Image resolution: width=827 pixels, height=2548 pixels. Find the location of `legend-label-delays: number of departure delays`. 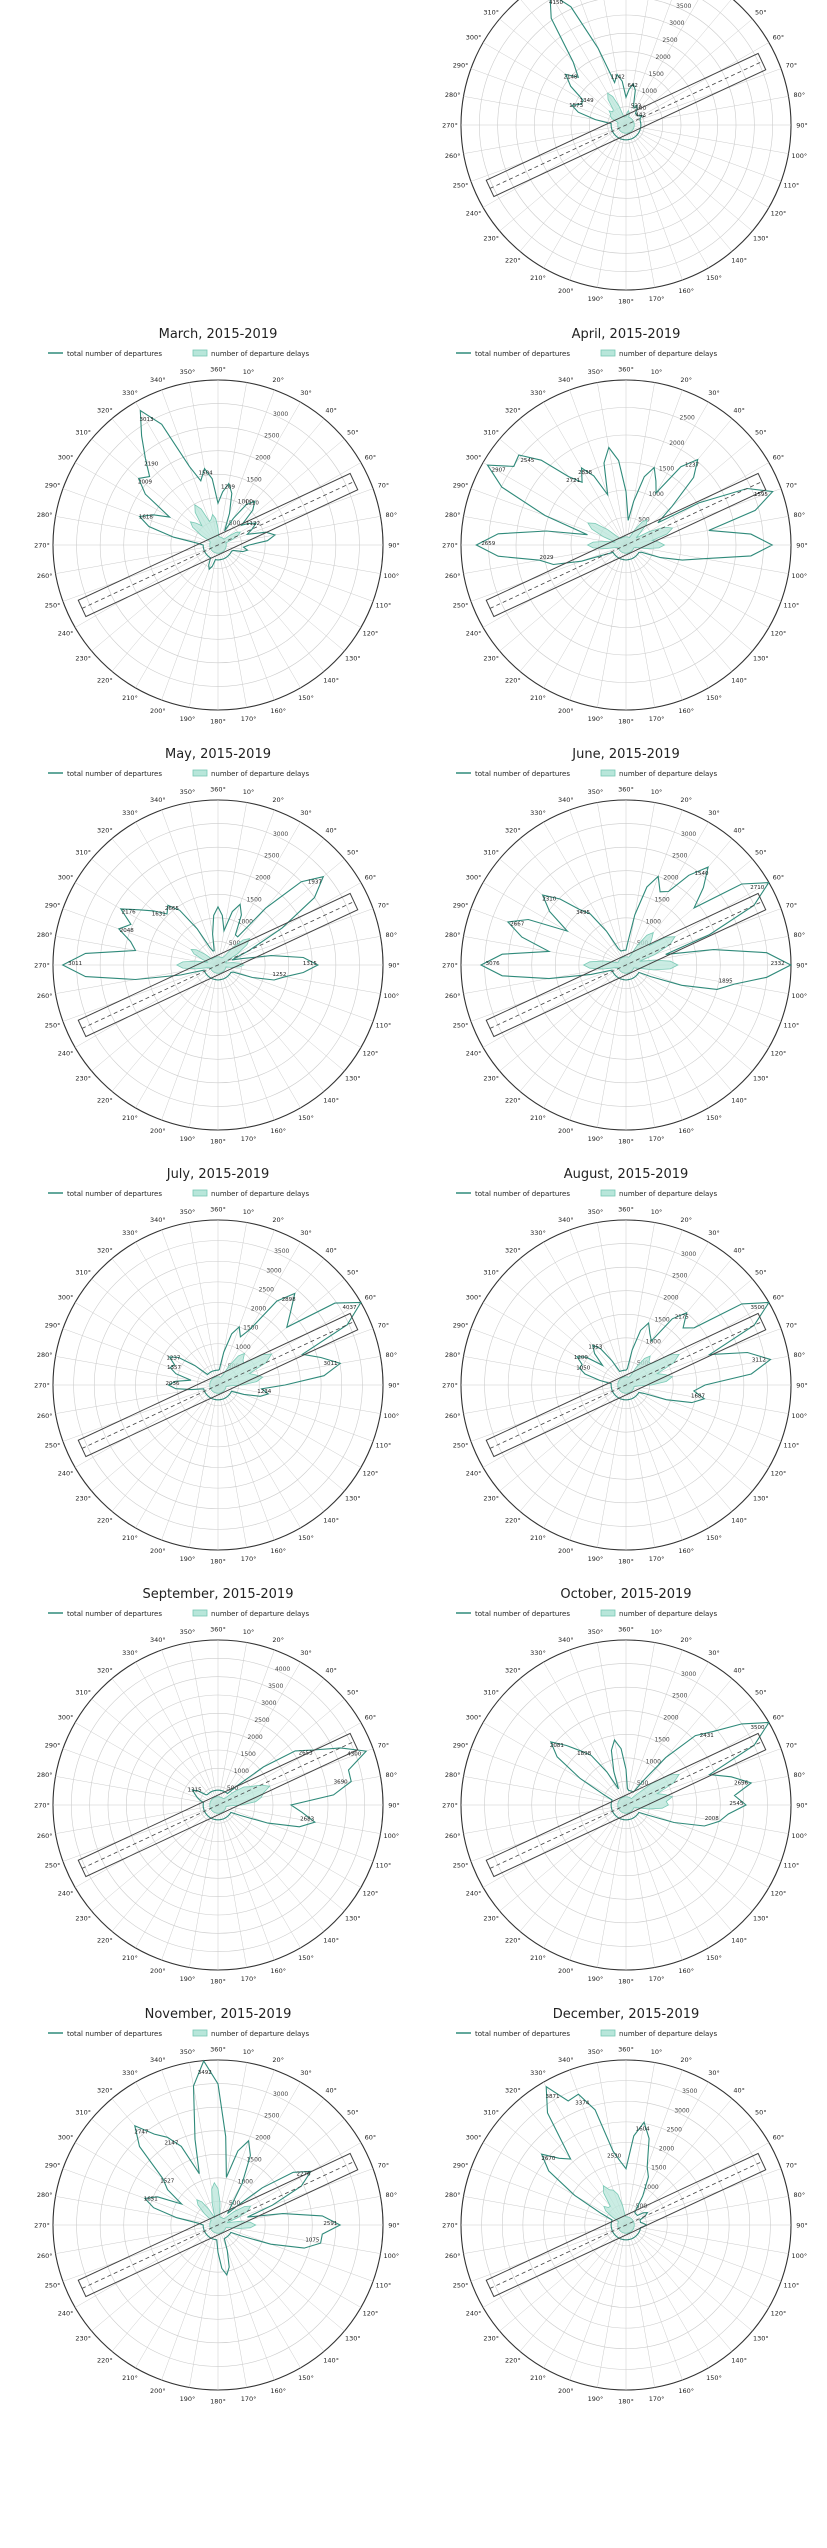

legend-label-delays: number of departure delays is located at coordinates (260, 1614).